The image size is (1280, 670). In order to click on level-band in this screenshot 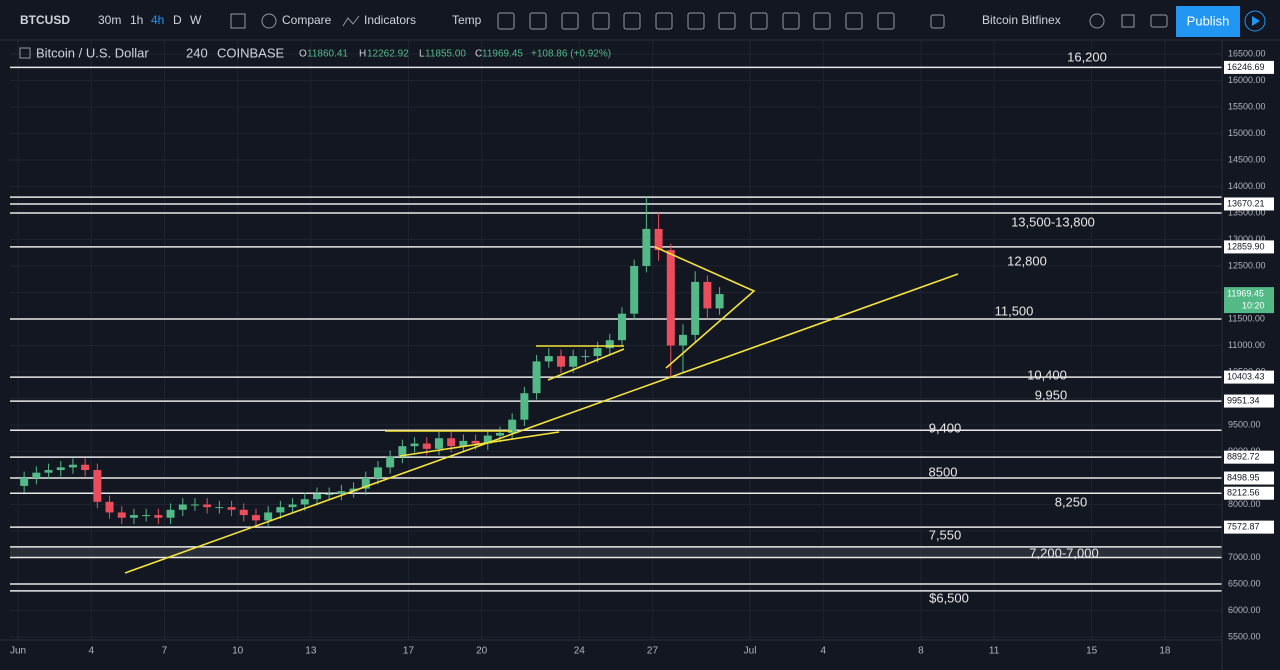, I will do `click(616, 552)`.